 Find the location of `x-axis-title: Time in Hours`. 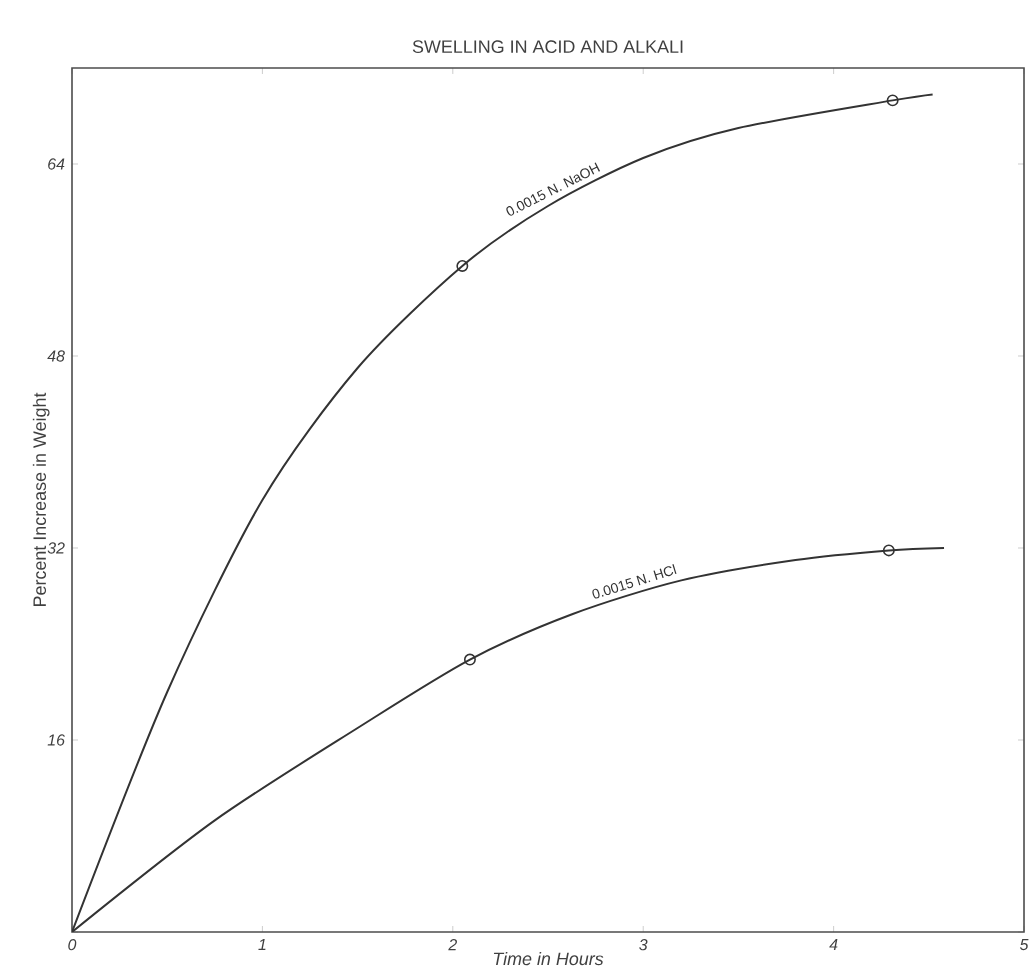

x-axis-title: Time in Hours is located at coordinates (548, 959).